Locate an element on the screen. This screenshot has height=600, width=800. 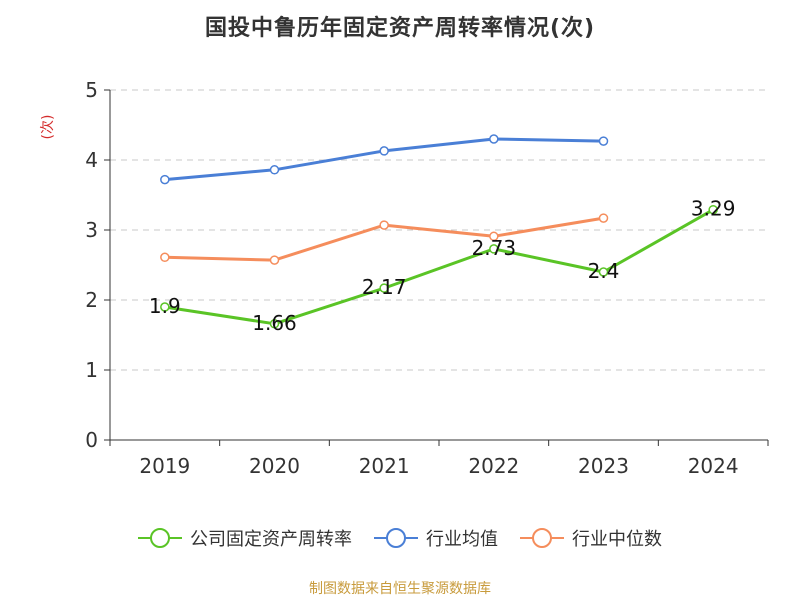
x-tick-label: 2021 is located at coordinates (384, 466).